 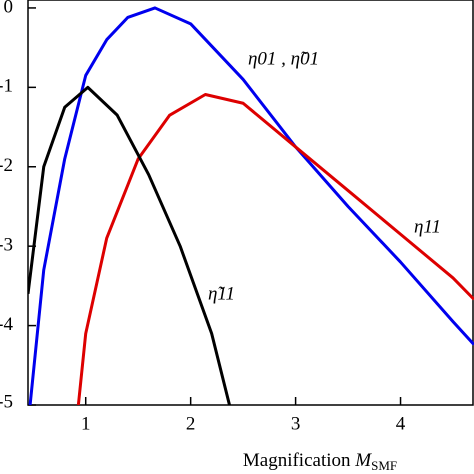 I want to click on curve-label: η̃11, so click(x=221, y=293).